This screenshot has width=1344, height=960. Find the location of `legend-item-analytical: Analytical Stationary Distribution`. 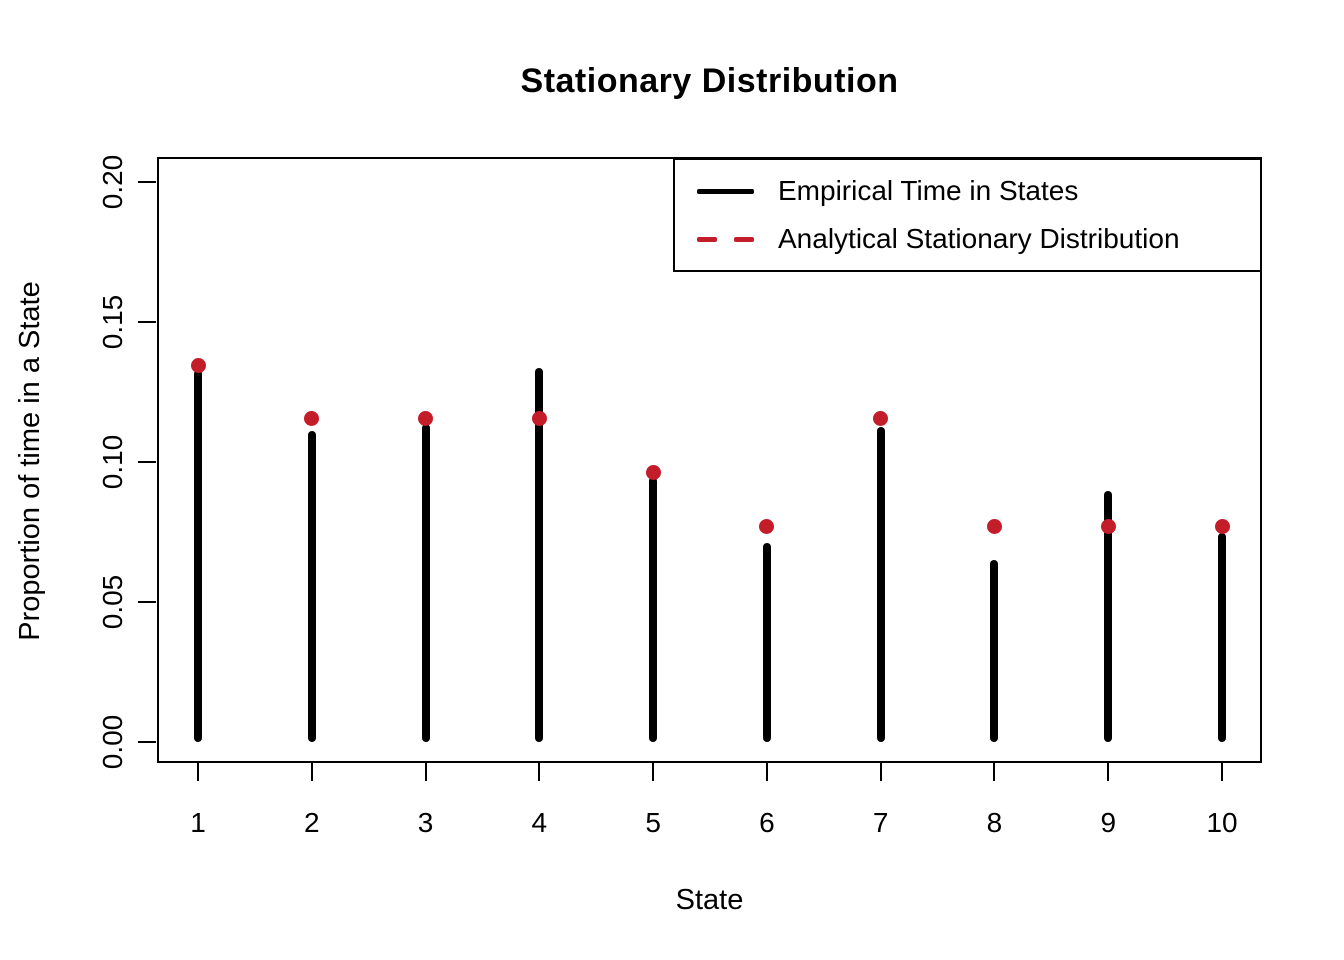

legend-item-analytical: Analytical Stationary Distribution is located at coordinates (967, 239).